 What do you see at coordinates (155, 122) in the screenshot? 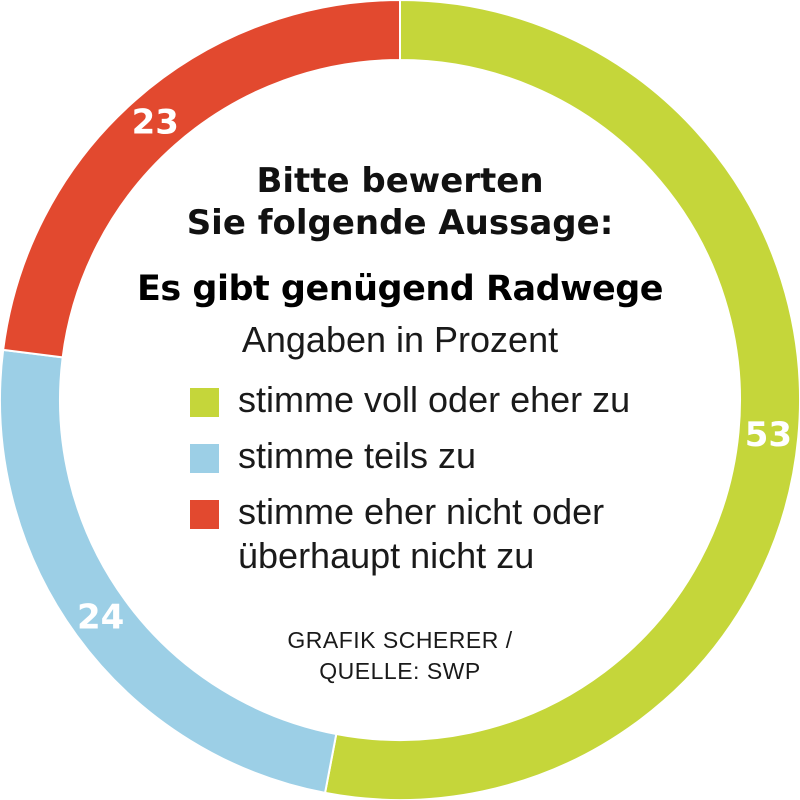
I see `value-label-disagree: 23` at bounding box center [155, 122].